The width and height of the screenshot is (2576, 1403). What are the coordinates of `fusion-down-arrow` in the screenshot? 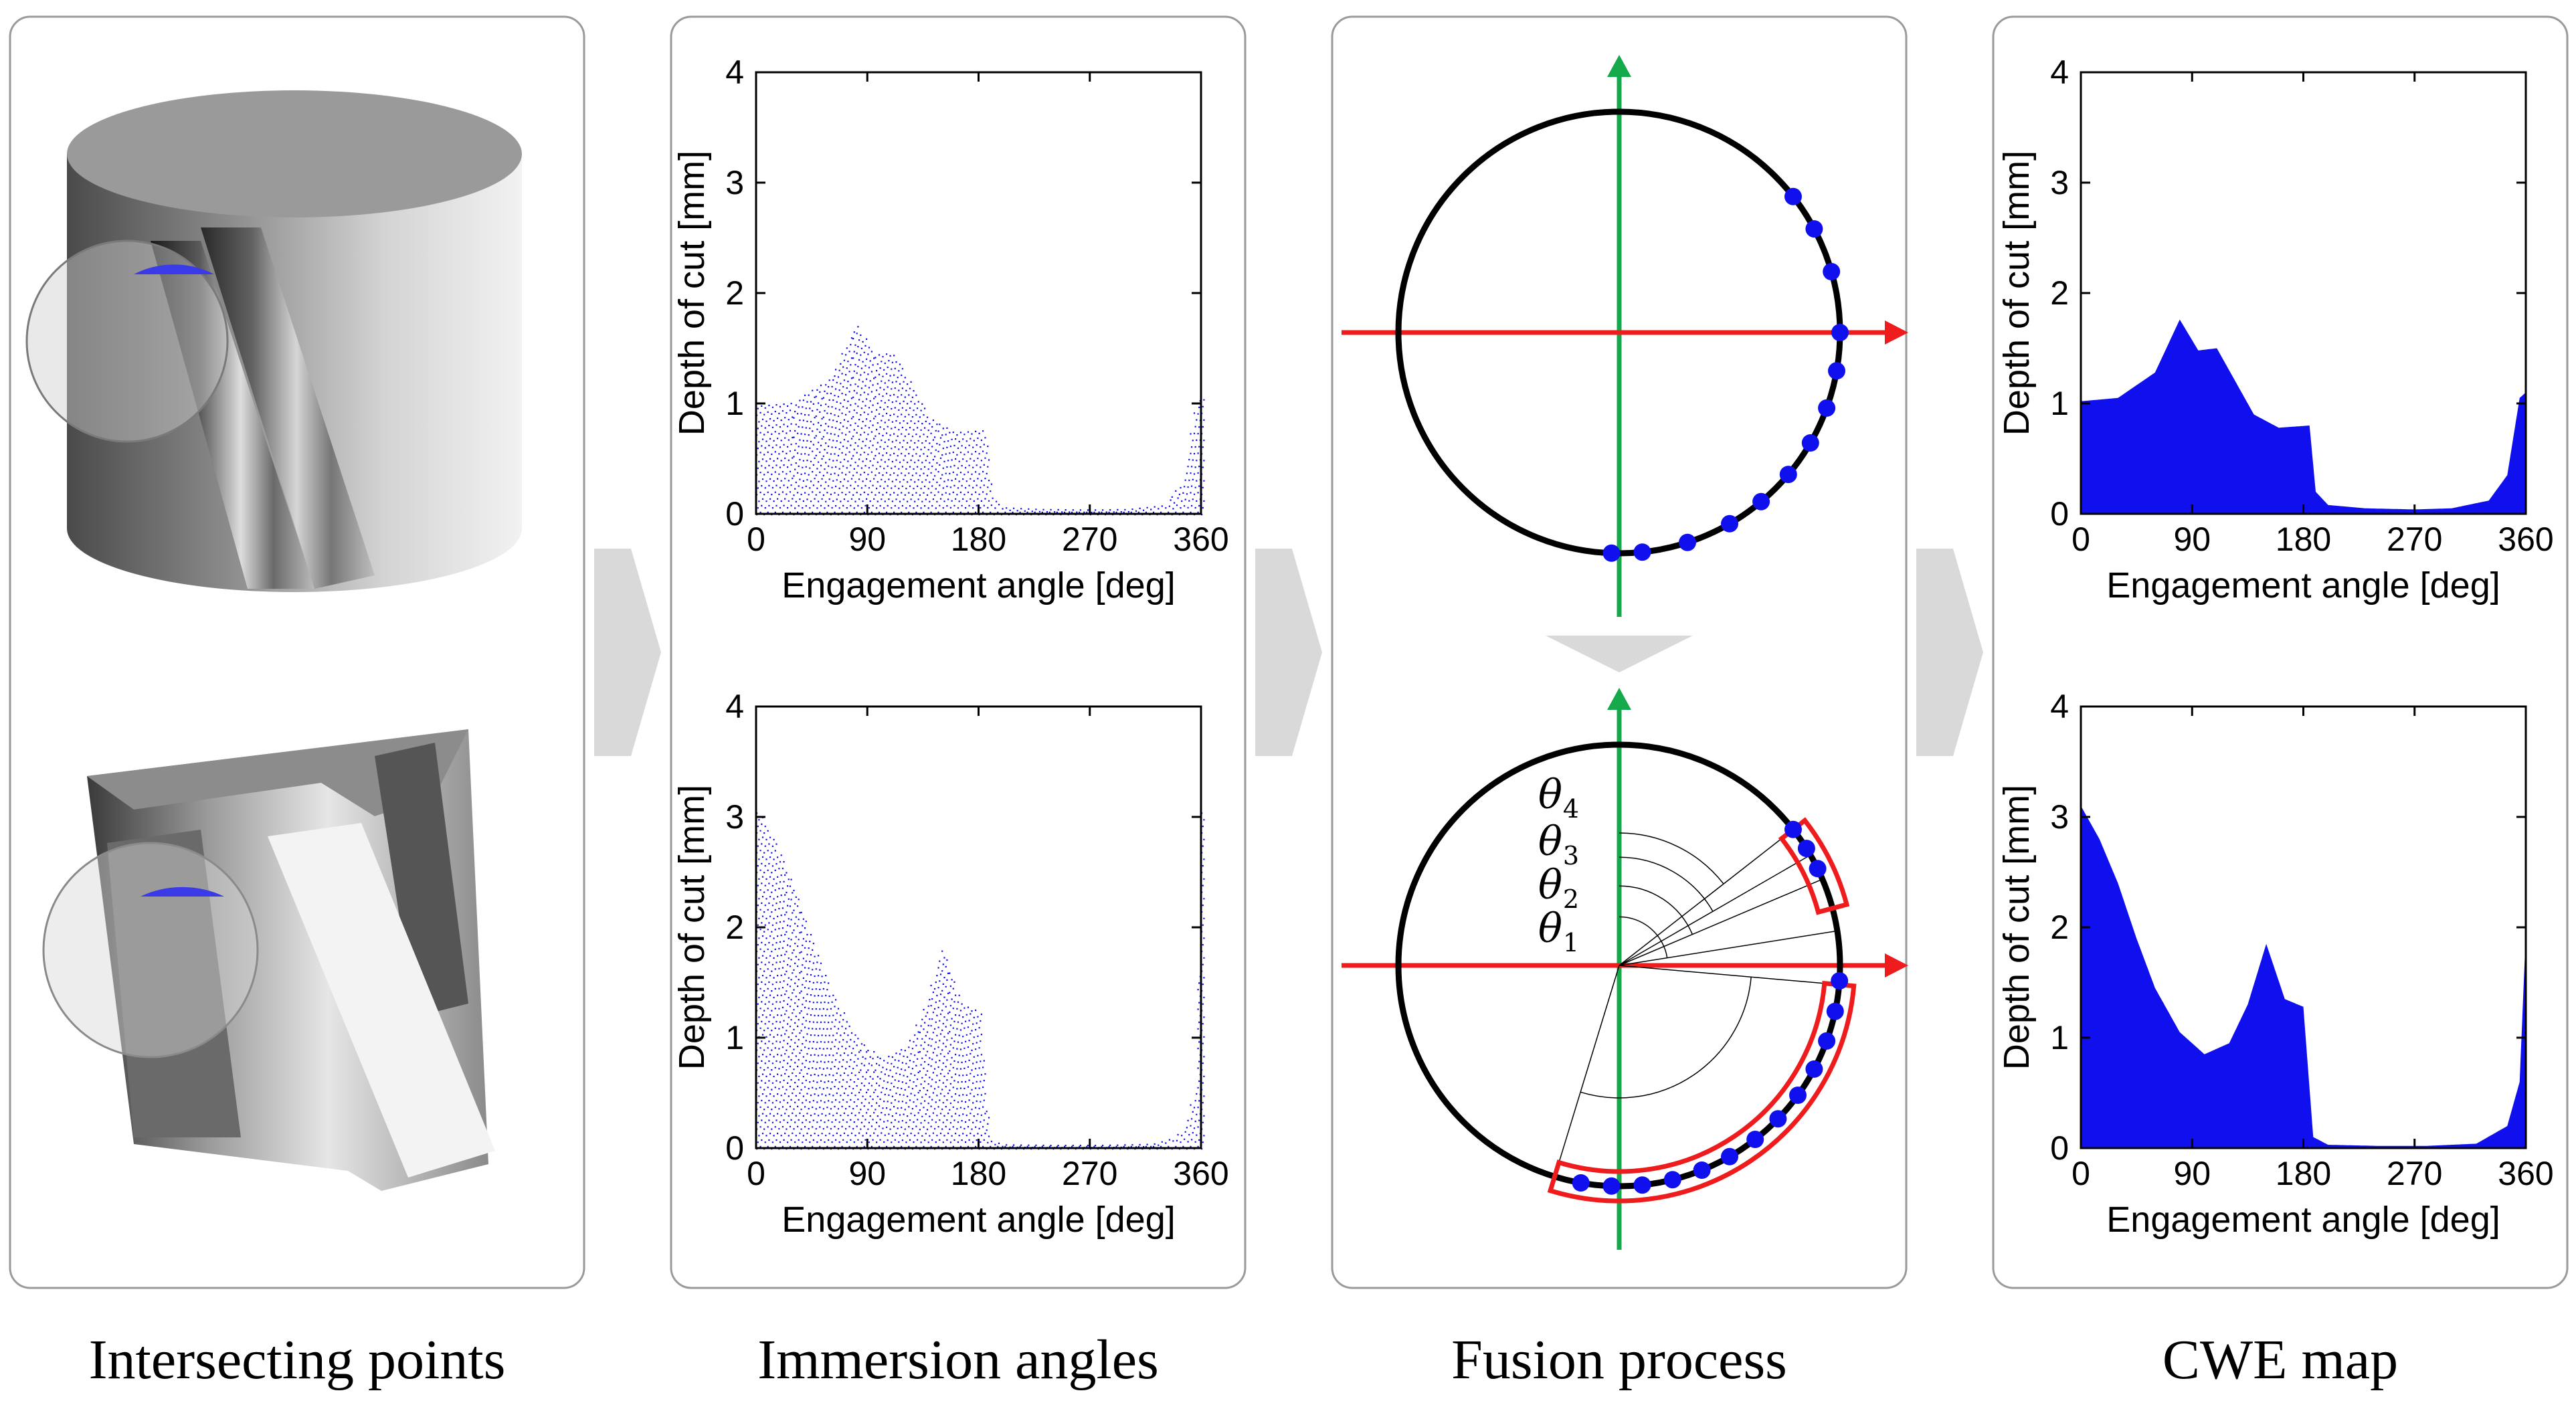 It's located at (1619, 654).